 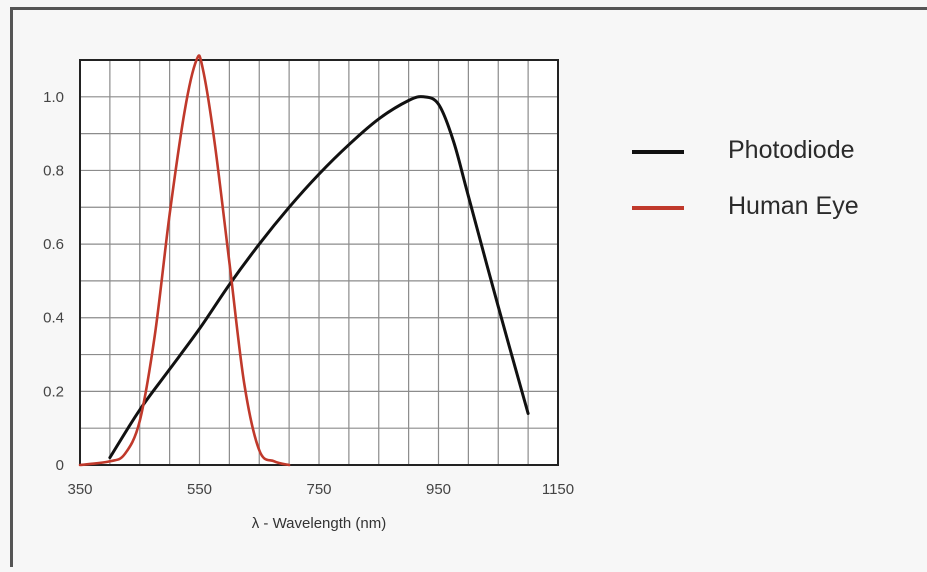 What do you see at coordinates (468, 8) in the screenshot?
I see `outer-frame-top` at bounding box center [468, 8].